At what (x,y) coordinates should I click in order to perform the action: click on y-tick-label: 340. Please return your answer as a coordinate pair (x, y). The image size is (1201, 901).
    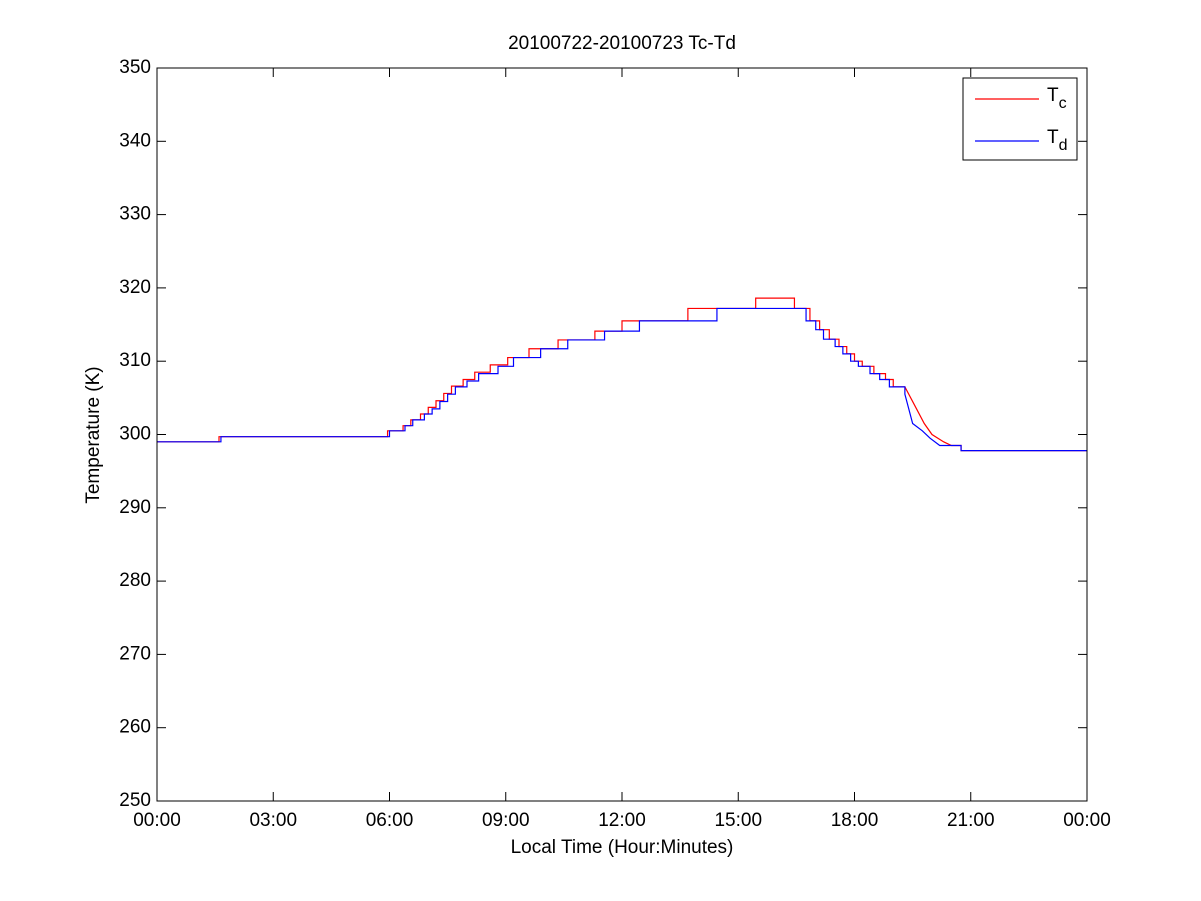
    Looking at the image, I should click on (135, 140).